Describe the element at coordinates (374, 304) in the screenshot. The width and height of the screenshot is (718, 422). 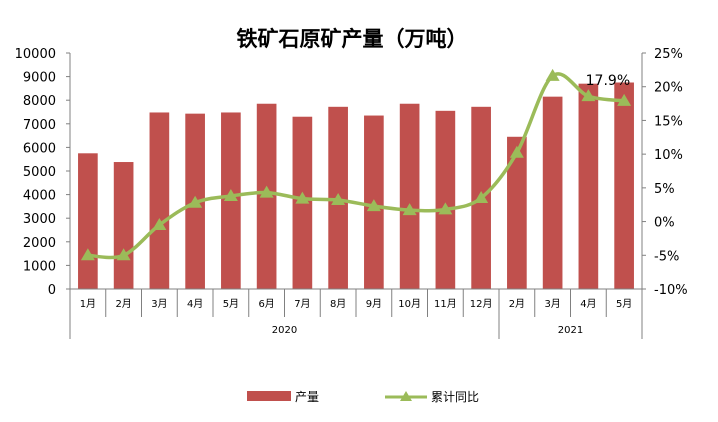
I see `category-label: 9月` at that location.